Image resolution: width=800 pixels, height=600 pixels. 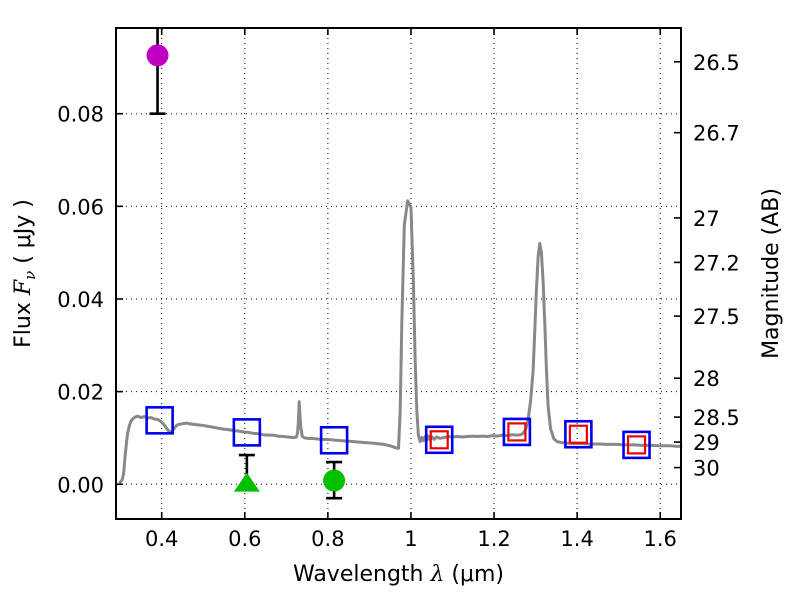 I want to click on model-square-5-outer, so click(x=517, y=432).